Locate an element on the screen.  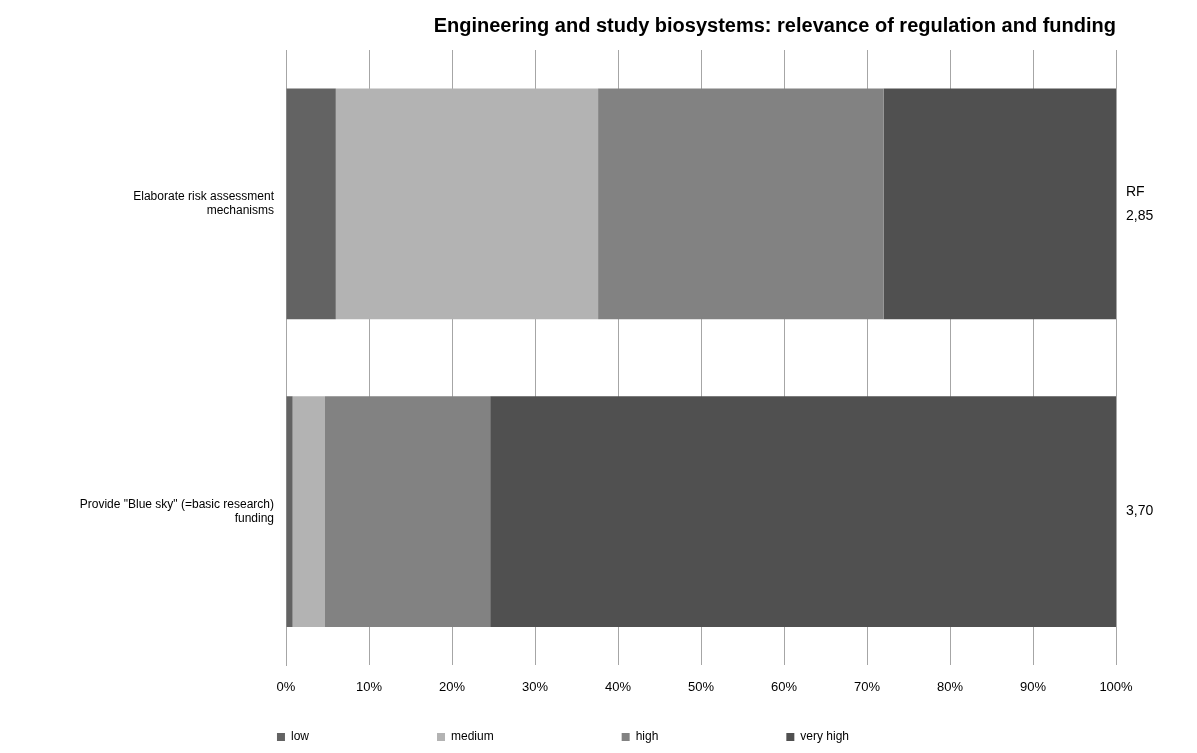
chart-title: Engineering and study biosystems: relevance of regulation and funding is located at coordinates (774, 24).